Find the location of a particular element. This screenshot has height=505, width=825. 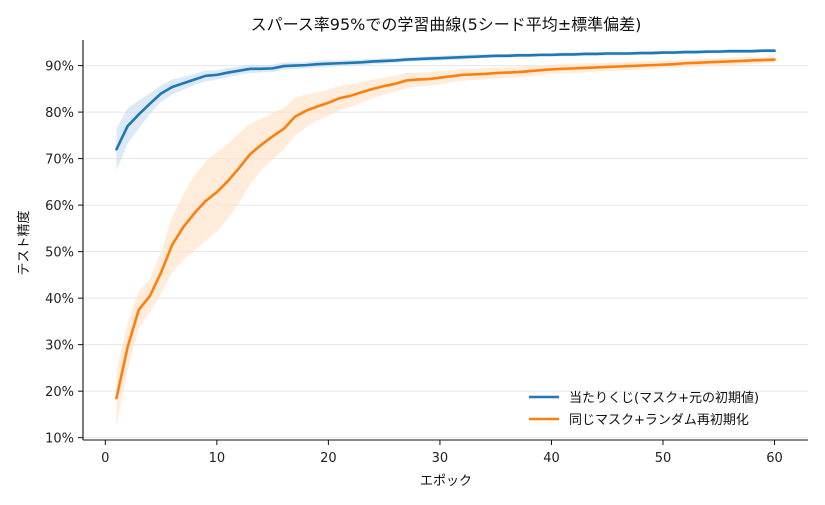

y-tick-label-7: 80% is located at coordinates (59, 113).